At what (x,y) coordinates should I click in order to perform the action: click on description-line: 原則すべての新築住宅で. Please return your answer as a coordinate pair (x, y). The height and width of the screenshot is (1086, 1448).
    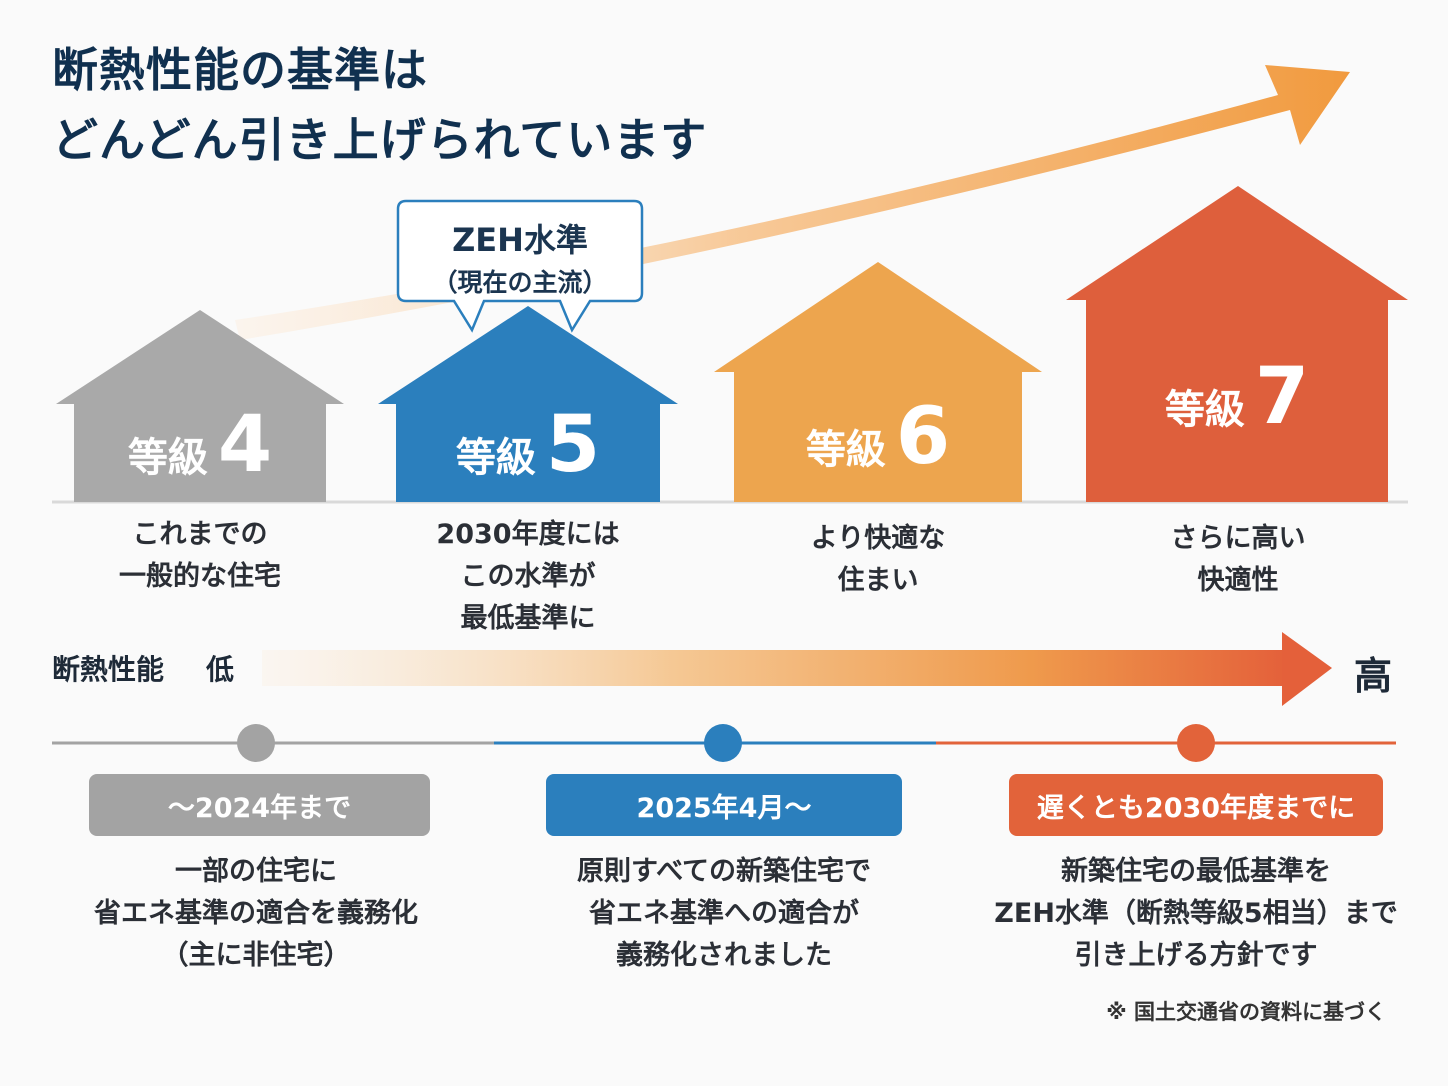
    Looking at the image, I should click on (724, 871).